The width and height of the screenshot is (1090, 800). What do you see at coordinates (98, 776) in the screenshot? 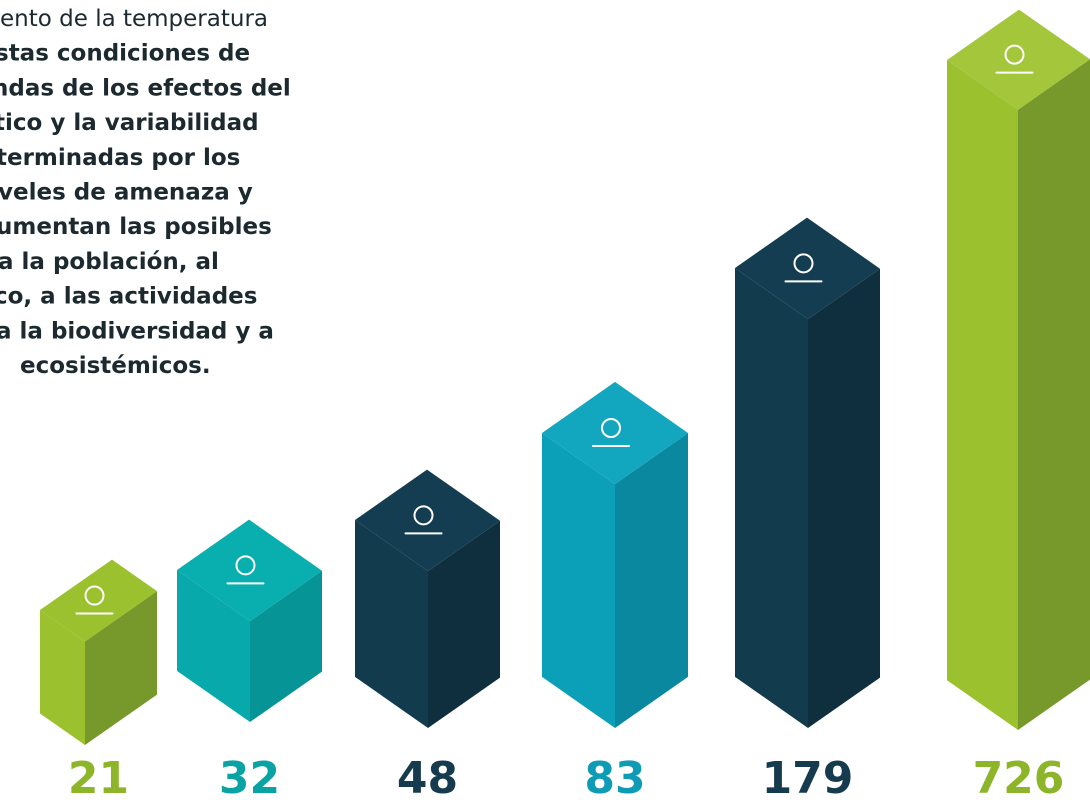
I see `figure-value: 21` at bounding box center [98, 776].